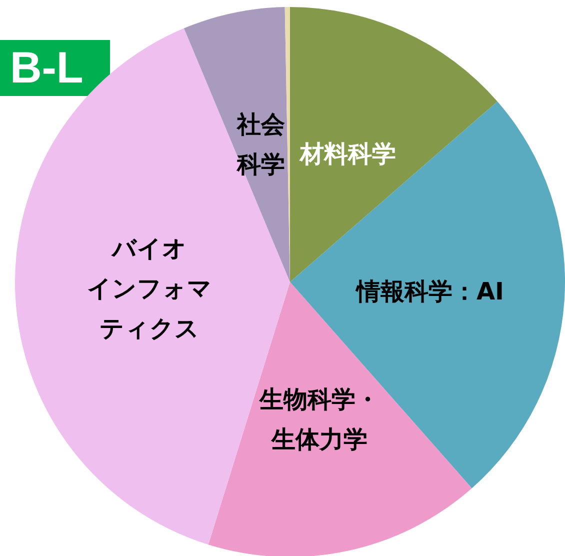 This screenshot has width=565, height=556. I want to click on slice-label: 情報科学：AI, so click(429, 291).